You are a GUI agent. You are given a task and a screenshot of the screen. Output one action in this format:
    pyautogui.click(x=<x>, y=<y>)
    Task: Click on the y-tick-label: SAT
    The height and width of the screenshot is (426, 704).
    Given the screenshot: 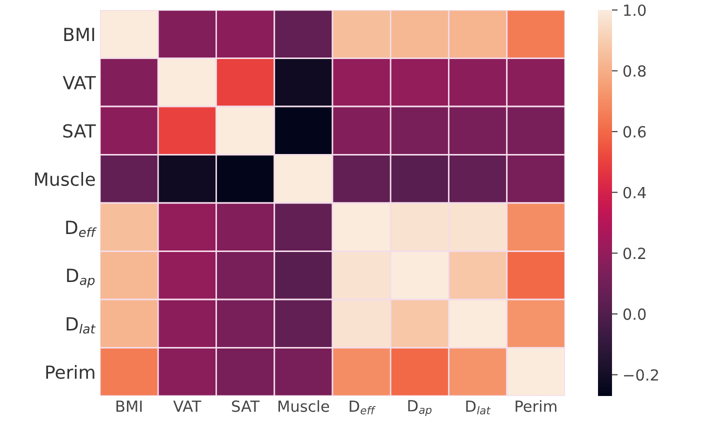 What is the action you would take?
    pyautogui.click(x=79, y=131)
    